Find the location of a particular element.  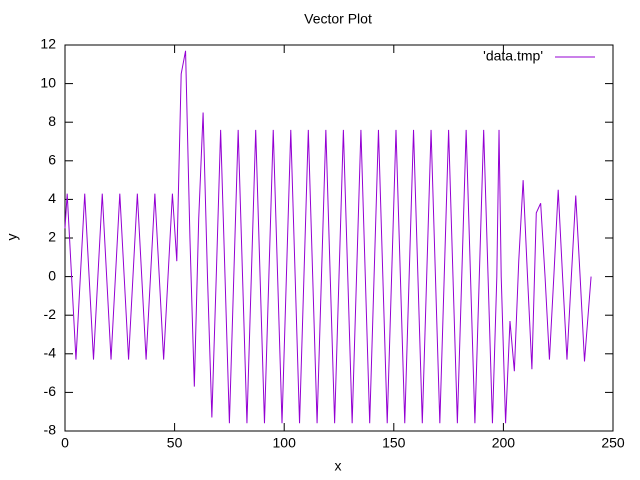

chart-title: Vector Plot is located at coordinates (338, 19).